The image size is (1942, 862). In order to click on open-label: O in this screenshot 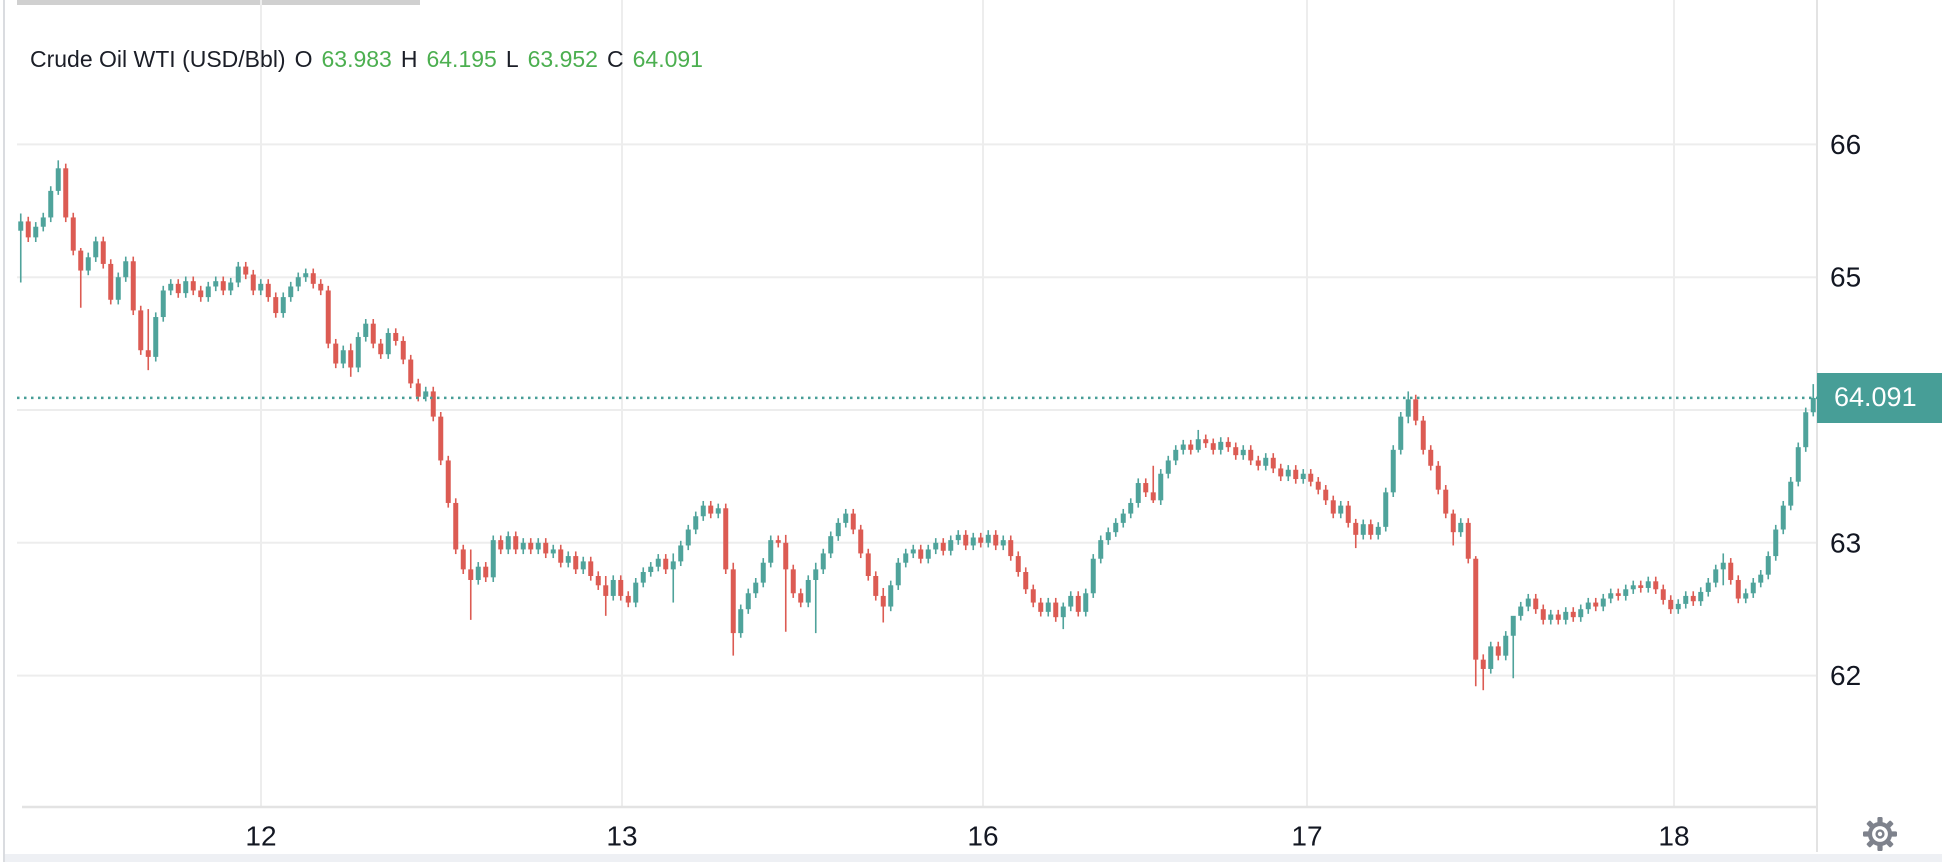, I will do `click(303, 59)`.